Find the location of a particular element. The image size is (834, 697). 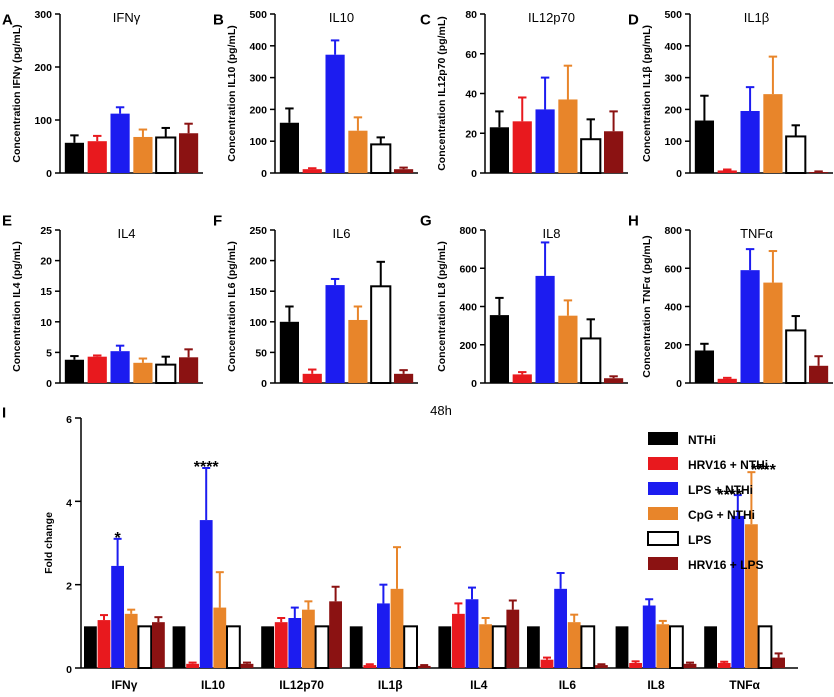

y-tick-label: 5 is located at coordinates (49, 353).